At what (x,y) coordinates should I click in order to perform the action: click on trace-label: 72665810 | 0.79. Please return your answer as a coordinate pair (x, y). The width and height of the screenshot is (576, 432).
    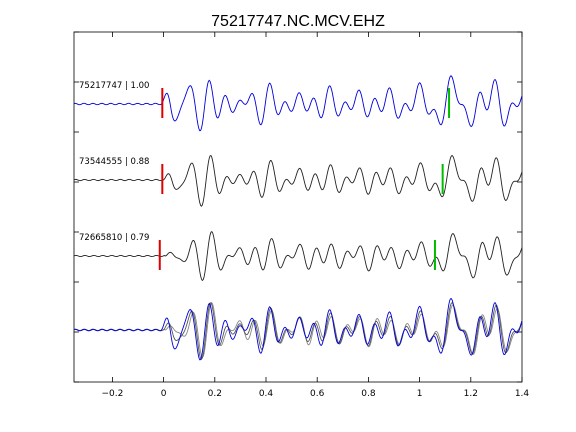
    Looking at the image, I should click on (114, 238).